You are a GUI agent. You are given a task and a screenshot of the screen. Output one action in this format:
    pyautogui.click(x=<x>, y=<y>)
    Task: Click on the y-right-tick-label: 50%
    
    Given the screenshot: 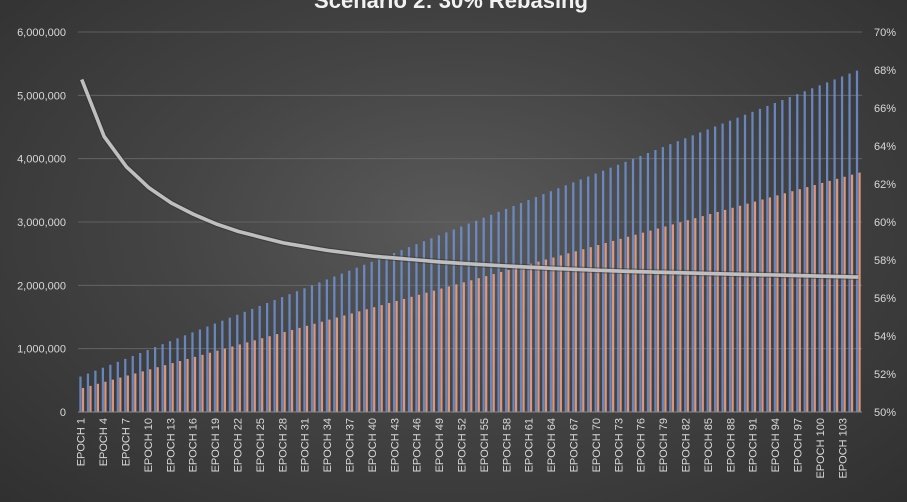 What is the action you would take?
    pyautogui.click(x=885, y=413)
    